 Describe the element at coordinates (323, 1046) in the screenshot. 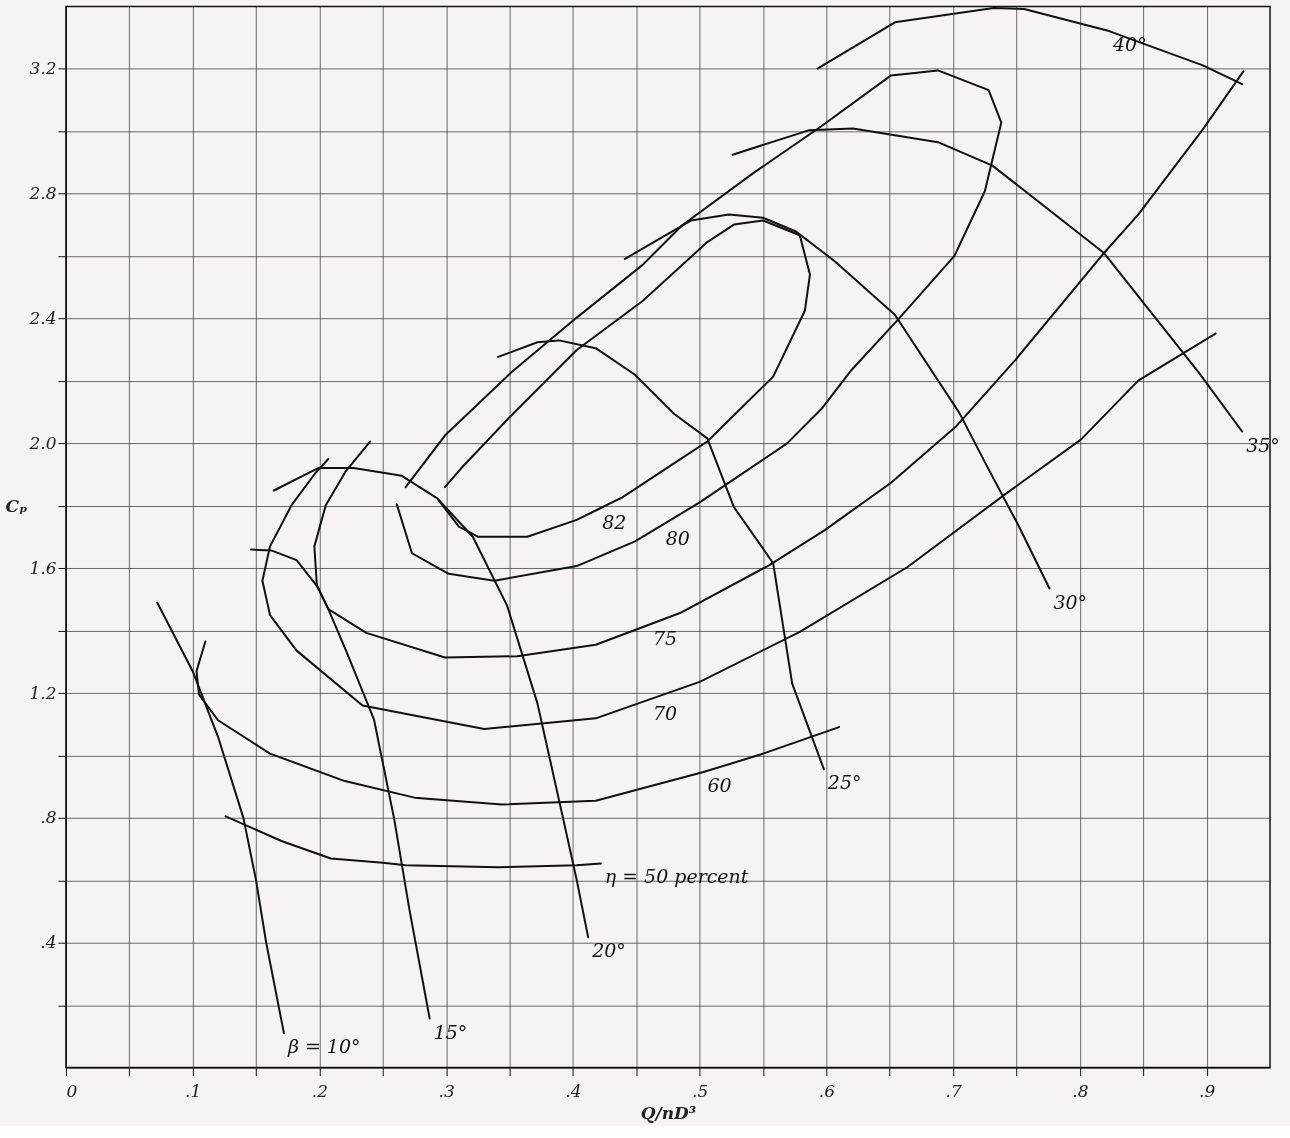

I see `annotation: β = 10°` at that location.